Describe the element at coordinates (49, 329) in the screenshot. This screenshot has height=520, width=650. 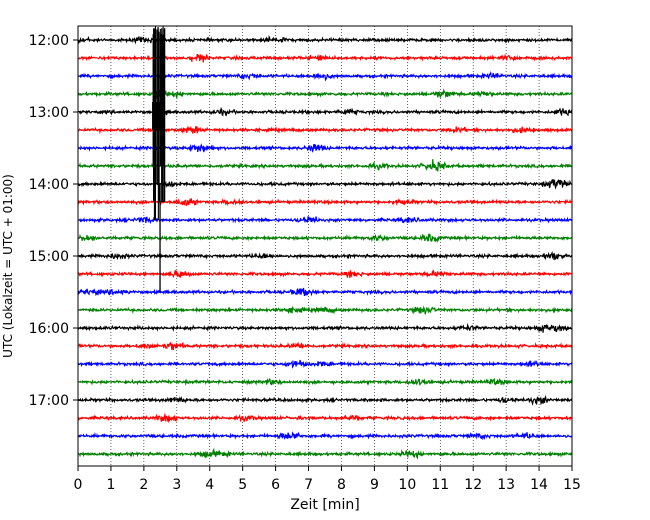
I see `y-tick-label: 16:00` at that location.